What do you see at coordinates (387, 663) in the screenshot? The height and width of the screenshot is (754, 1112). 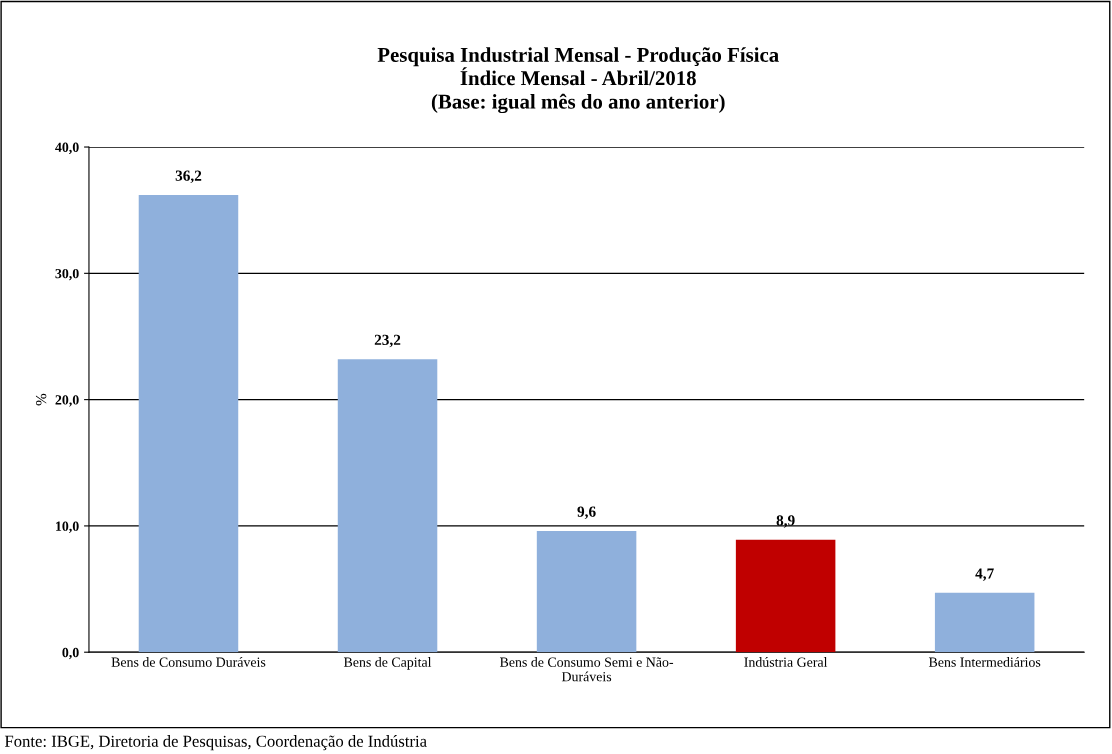 I see `x-tick-label: Bens de Capital` at bounding box center [387, 663].